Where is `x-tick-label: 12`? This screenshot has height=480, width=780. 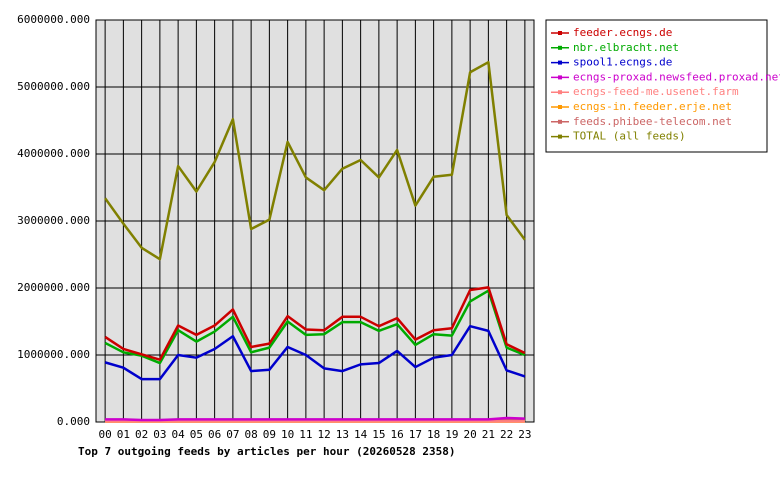
x-tick-label: 12 is located at coordinates (324, 434).